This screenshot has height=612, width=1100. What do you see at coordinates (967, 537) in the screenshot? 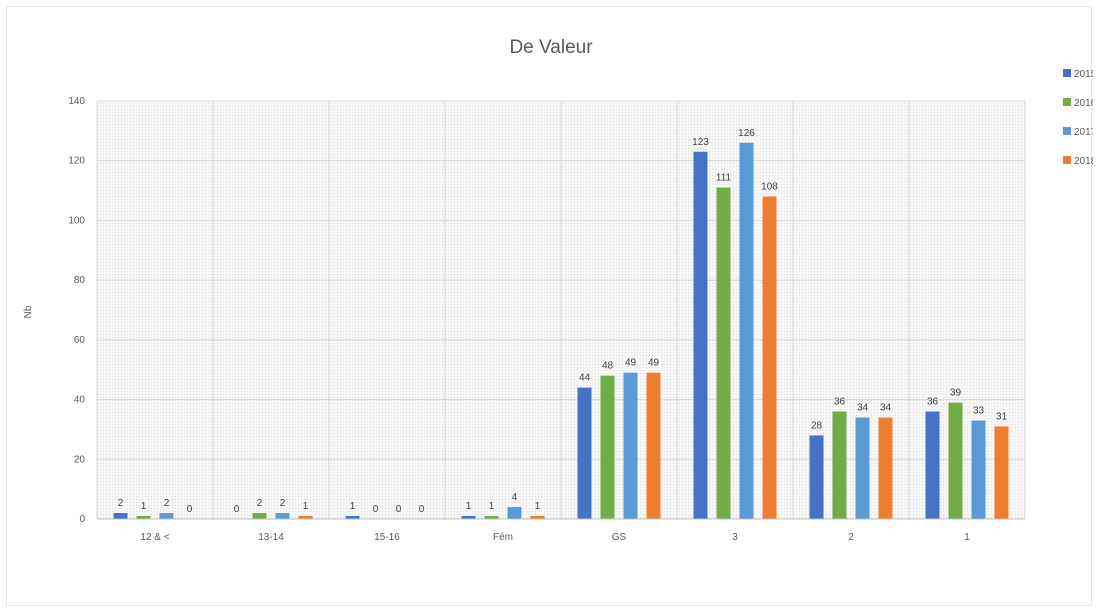
I see `x-tick-label: 1` at bounding box center [967, 537].